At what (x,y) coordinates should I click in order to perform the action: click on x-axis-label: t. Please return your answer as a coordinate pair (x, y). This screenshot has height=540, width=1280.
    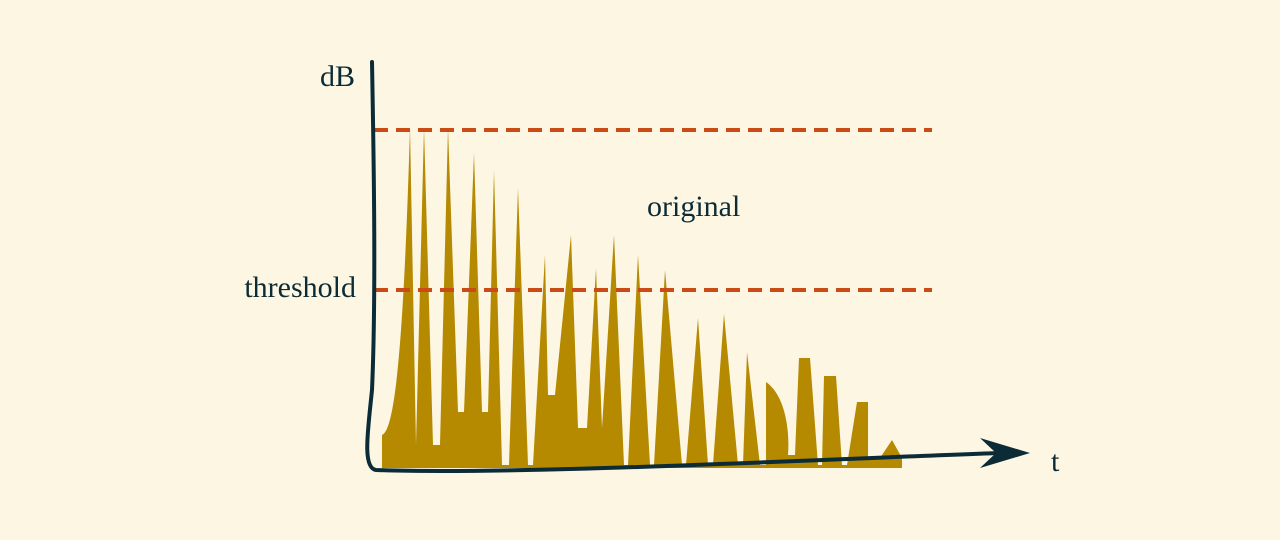
    Looking at the image, I should click on (1055, 461).